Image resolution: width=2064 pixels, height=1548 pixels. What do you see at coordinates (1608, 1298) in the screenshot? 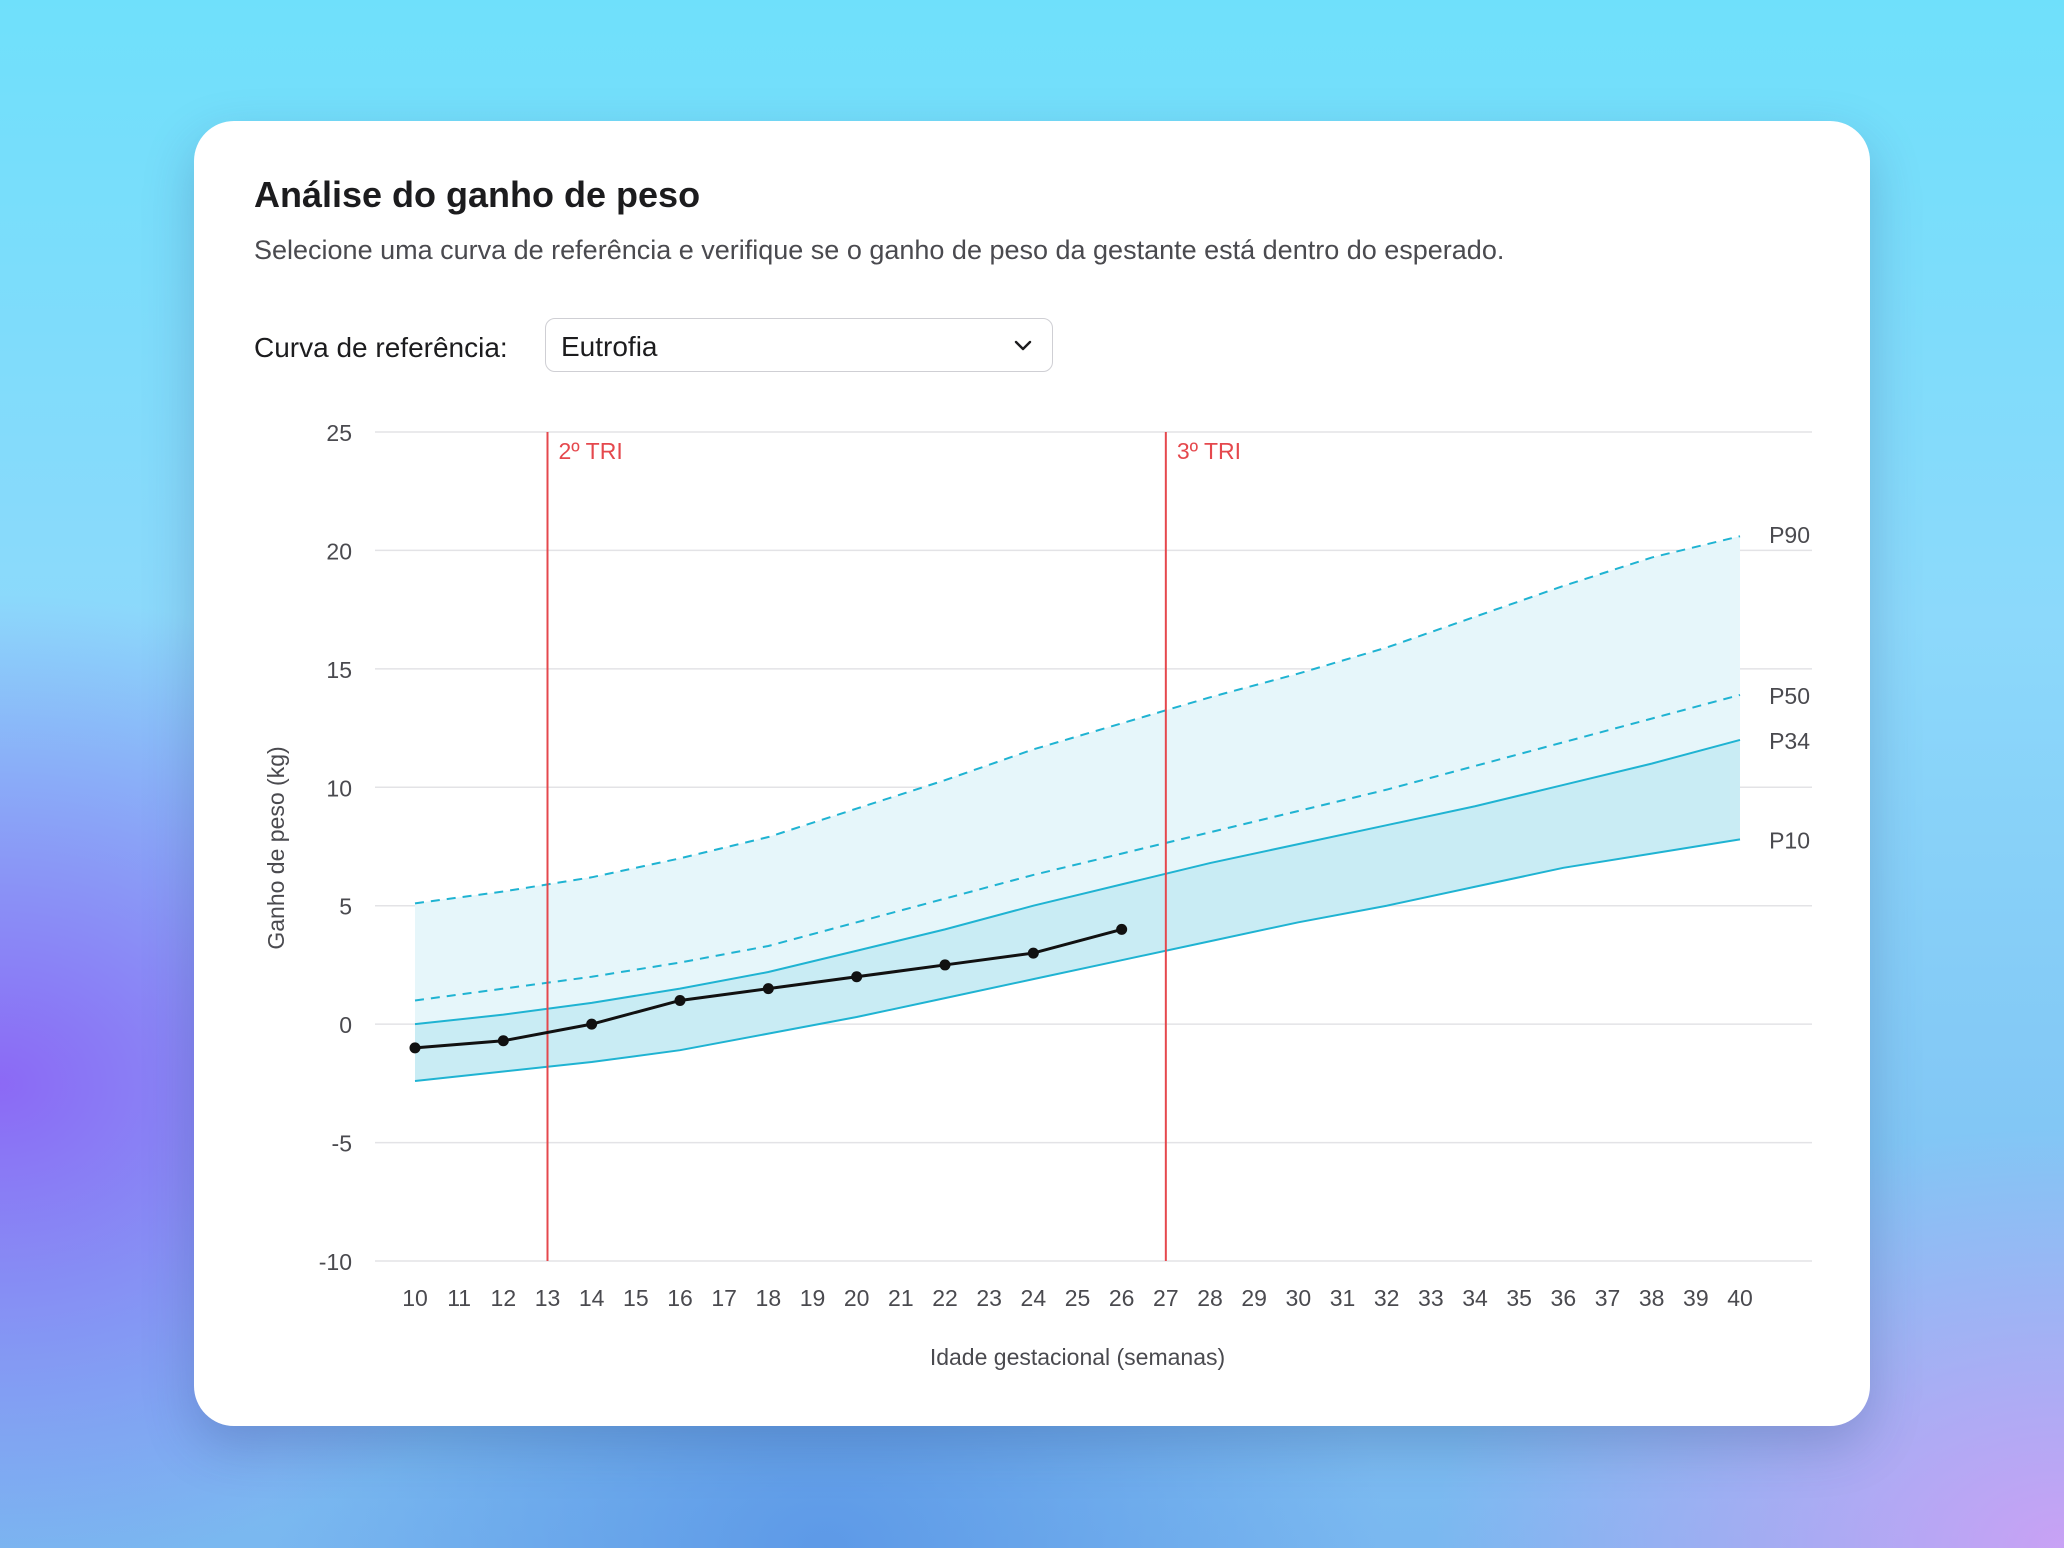
I see `x-tick-label: 37` at bounding box center [1608, 1298].